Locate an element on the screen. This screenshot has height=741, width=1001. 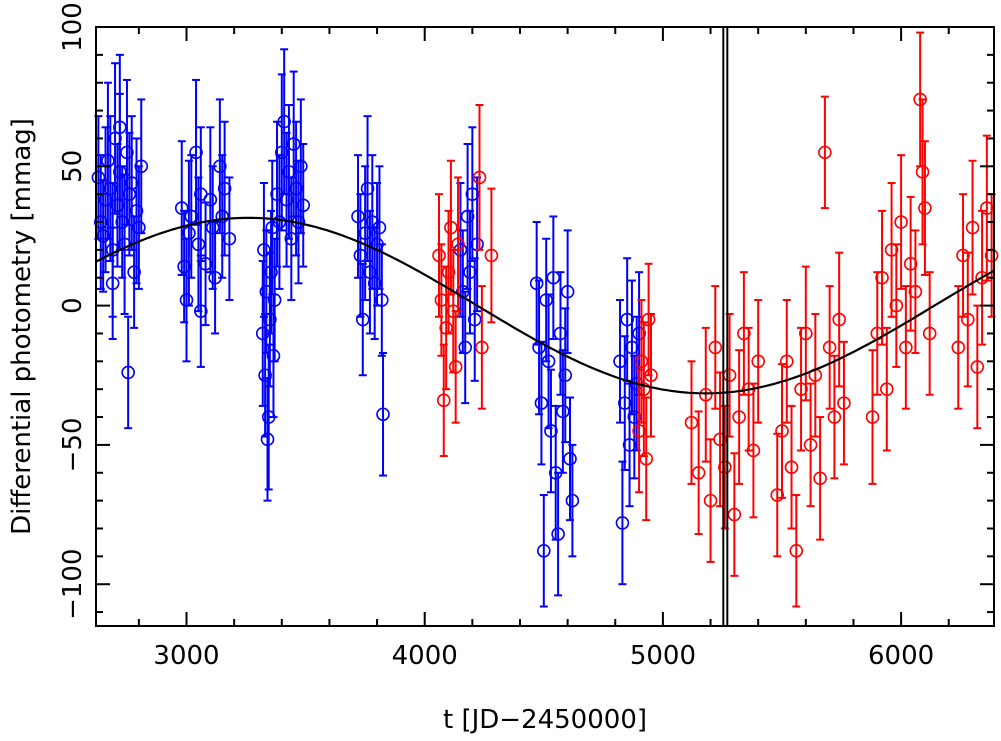
y-tick-label: 100 is located at coordinates (73, 27).